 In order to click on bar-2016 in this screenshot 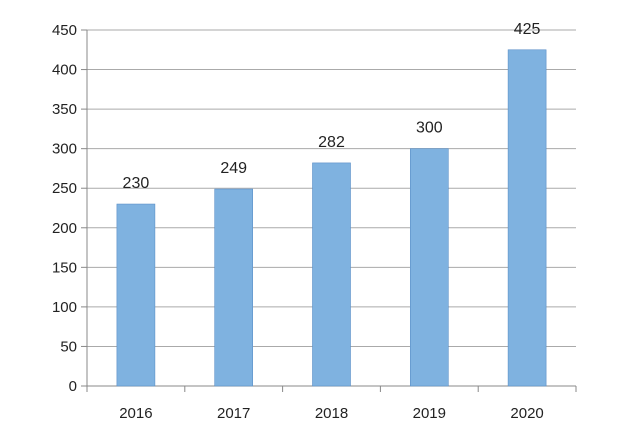, I will do `click(136, 295)`.